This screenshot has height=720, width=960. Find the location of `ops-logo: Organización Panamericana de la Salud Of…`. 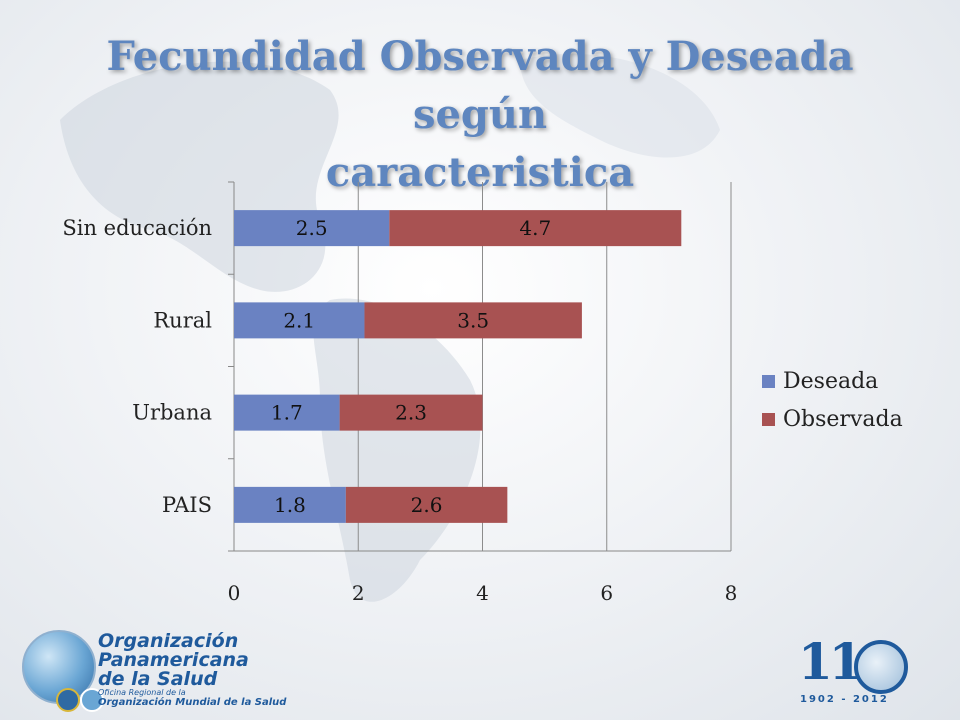

ops-logo: Organización Panamericana de la Salud Of… is located at coordinates (172, 671).